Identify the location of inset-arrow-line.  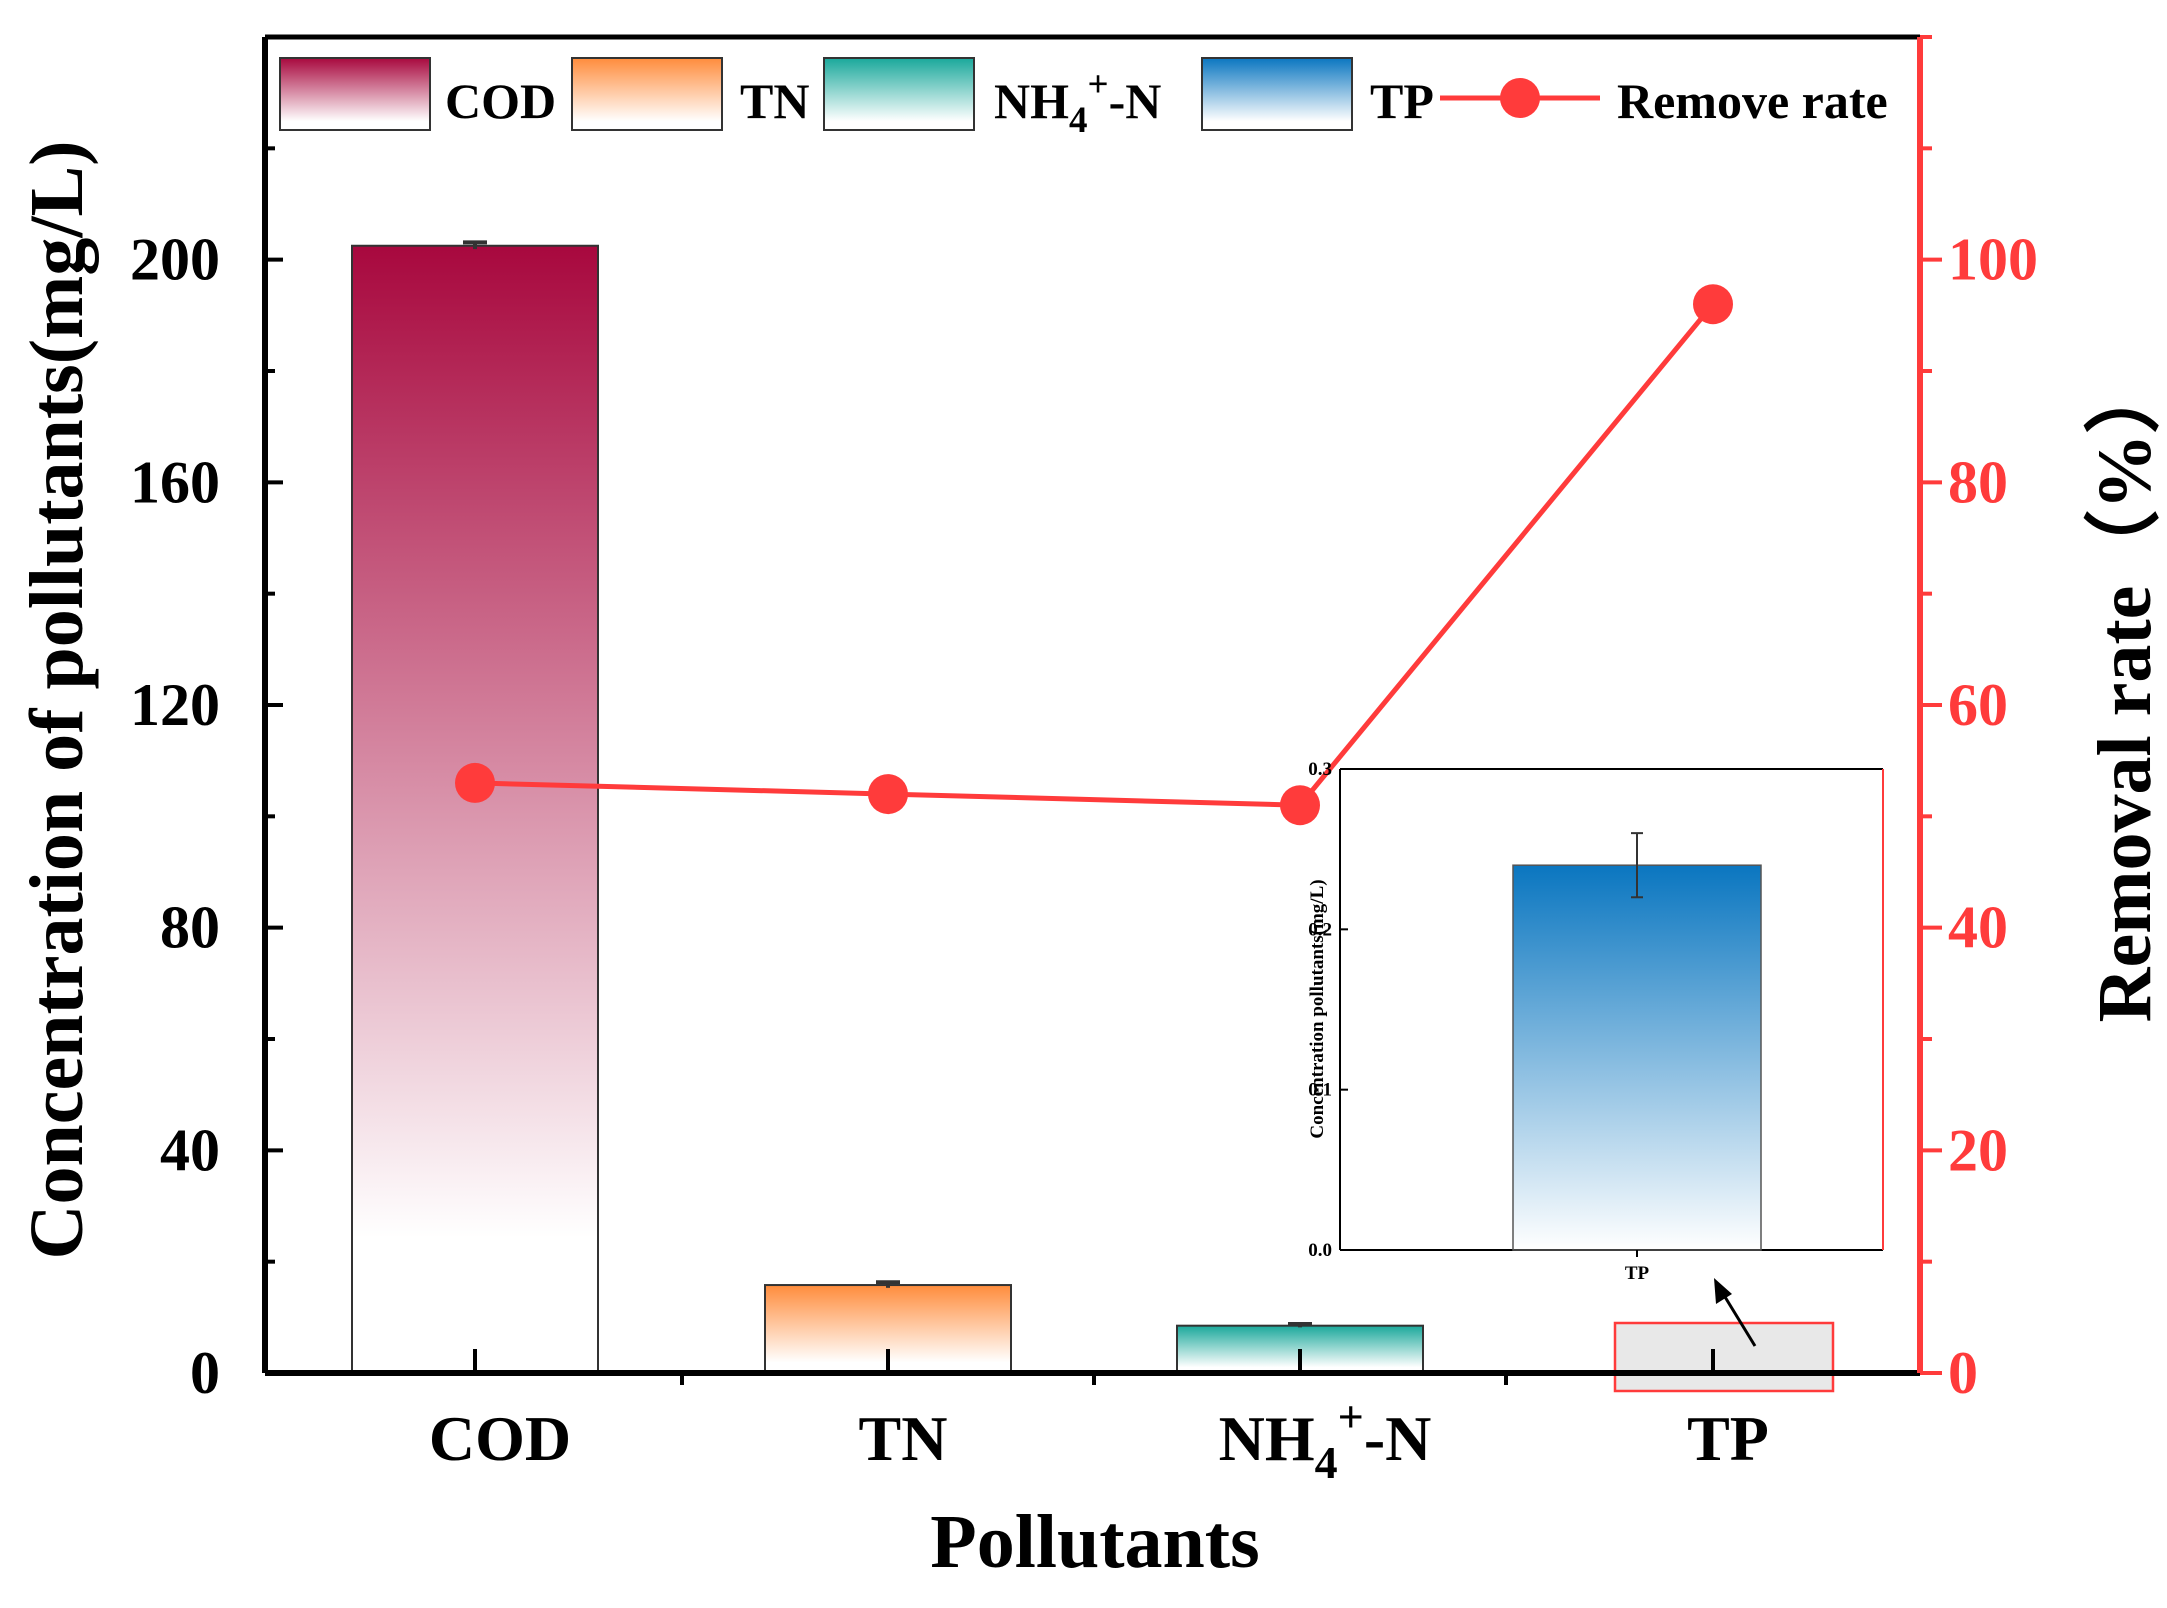
(1738, 1319).